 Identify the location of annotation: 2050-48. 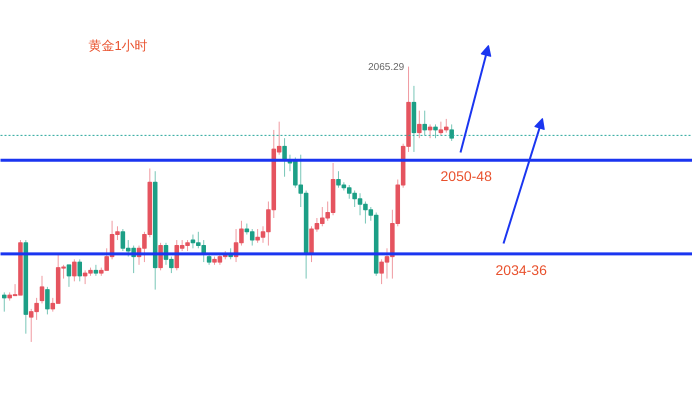
(466, 176).